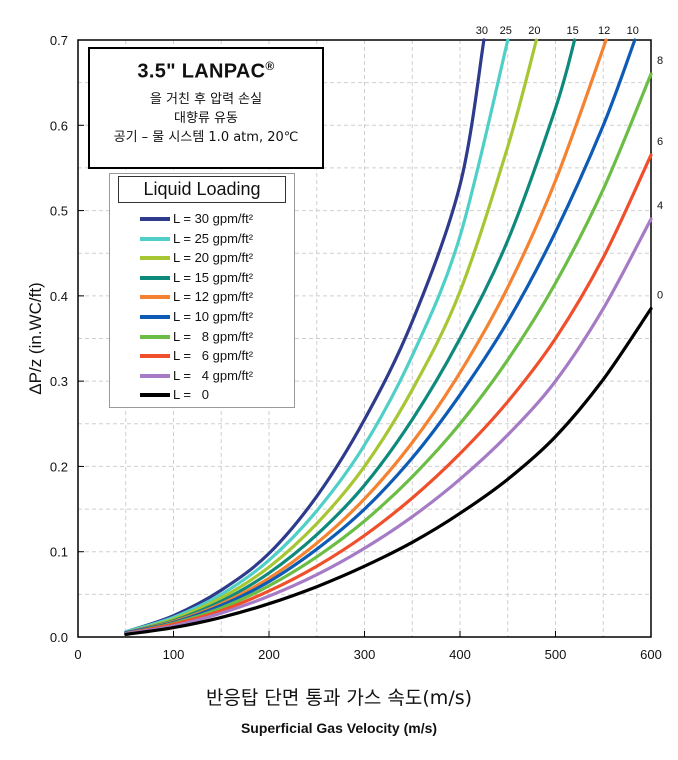  What do you see at coordinates (660, 296) in the screenshot?
I see `series-end-label: 0` at bounding box center [660, 296].